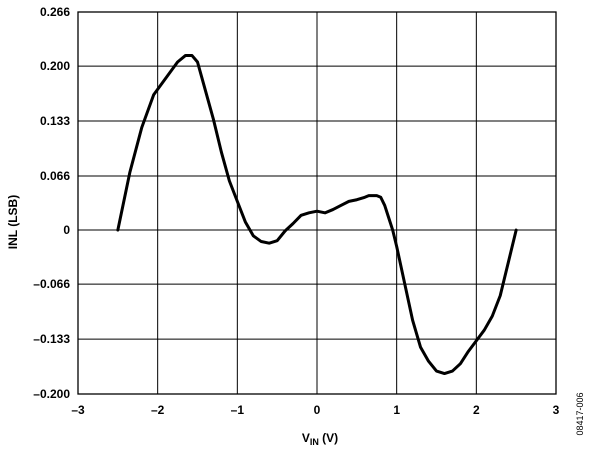 The image size is (594, 454). Describe the element at coordinates (51, 284) in the screenshot. I see `y-tick-label: –0.066` at that location.